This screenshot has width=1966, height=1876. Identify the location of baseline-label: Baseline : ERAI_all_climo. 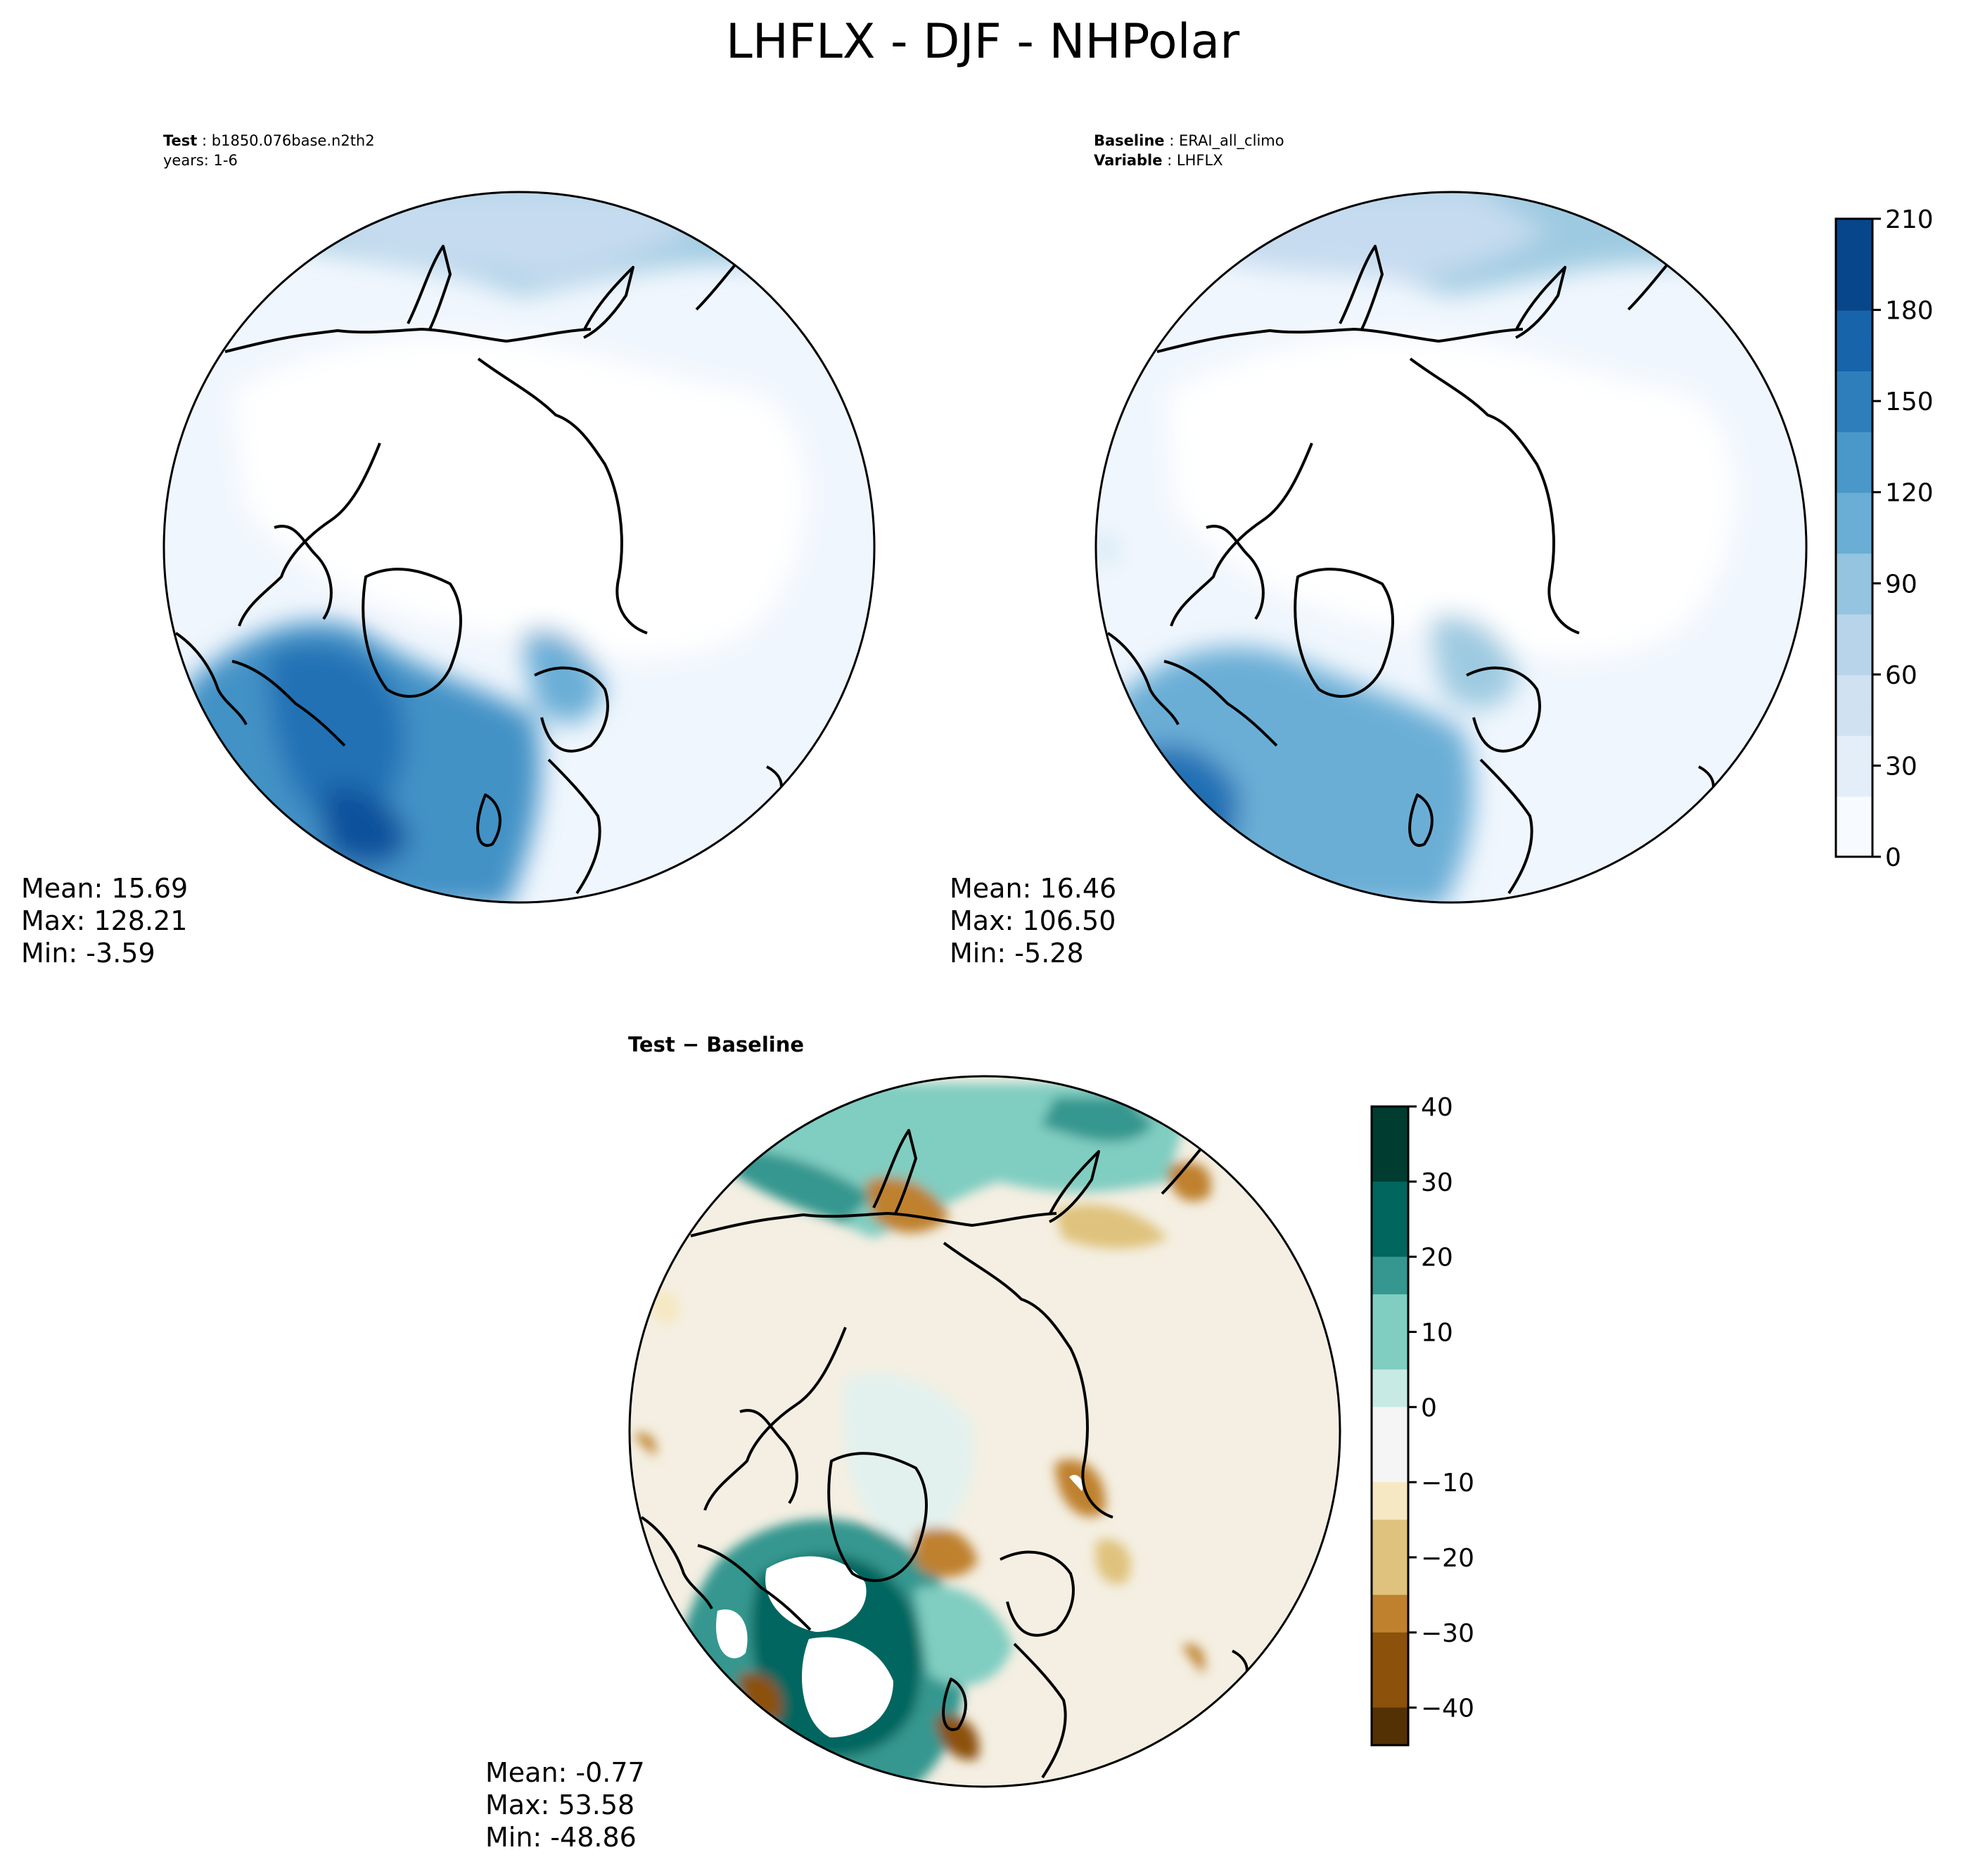
(1189, 141).